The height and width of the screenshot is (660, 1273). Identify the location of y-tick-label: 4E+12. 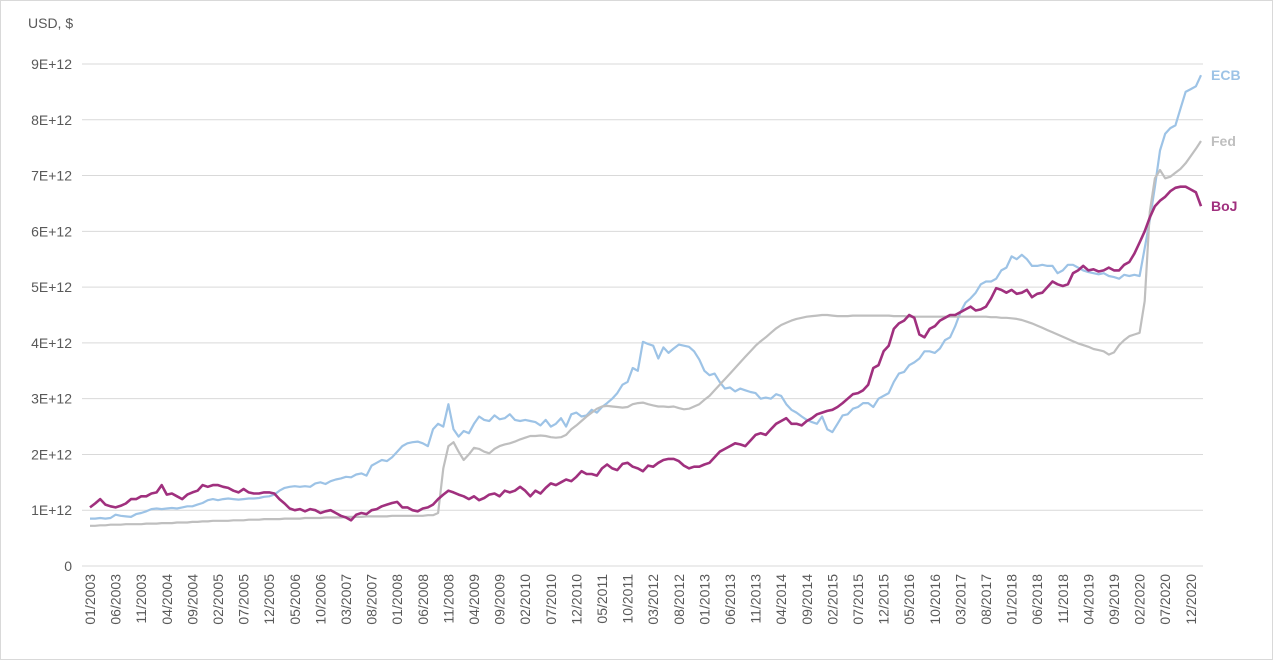
(51, 343).